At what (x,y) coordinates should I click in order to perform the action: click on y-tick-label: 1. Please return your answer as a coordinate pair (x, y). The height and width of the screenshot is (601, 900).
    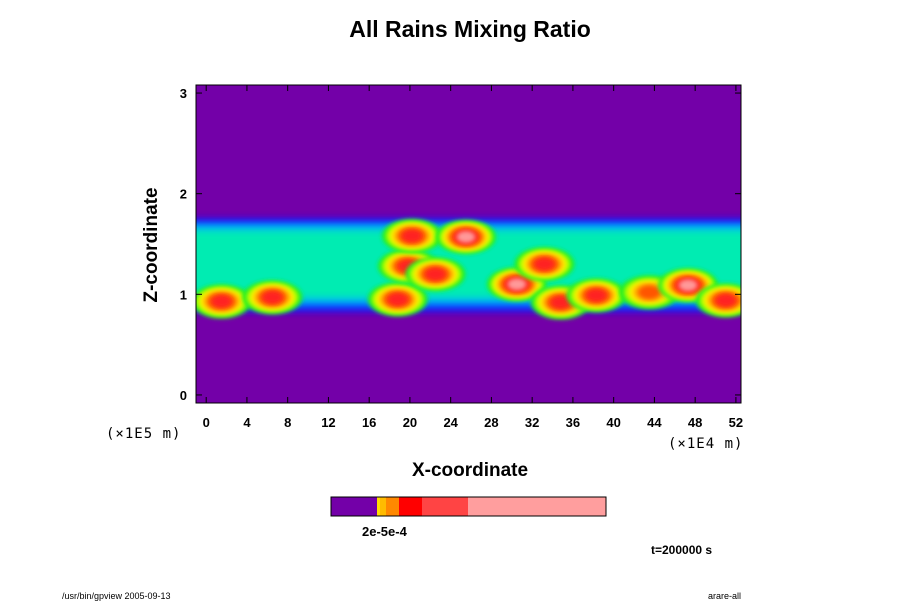
    Looking at the image, I should click on (183, 294).